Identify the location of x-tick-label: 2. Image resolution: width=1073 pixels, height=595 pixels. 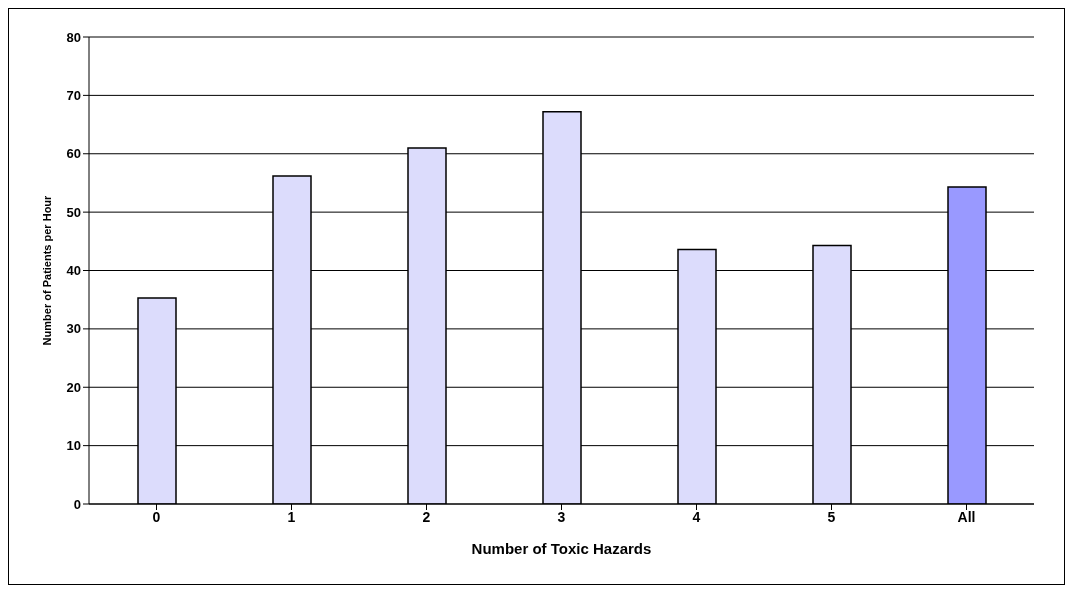
(426, 516).